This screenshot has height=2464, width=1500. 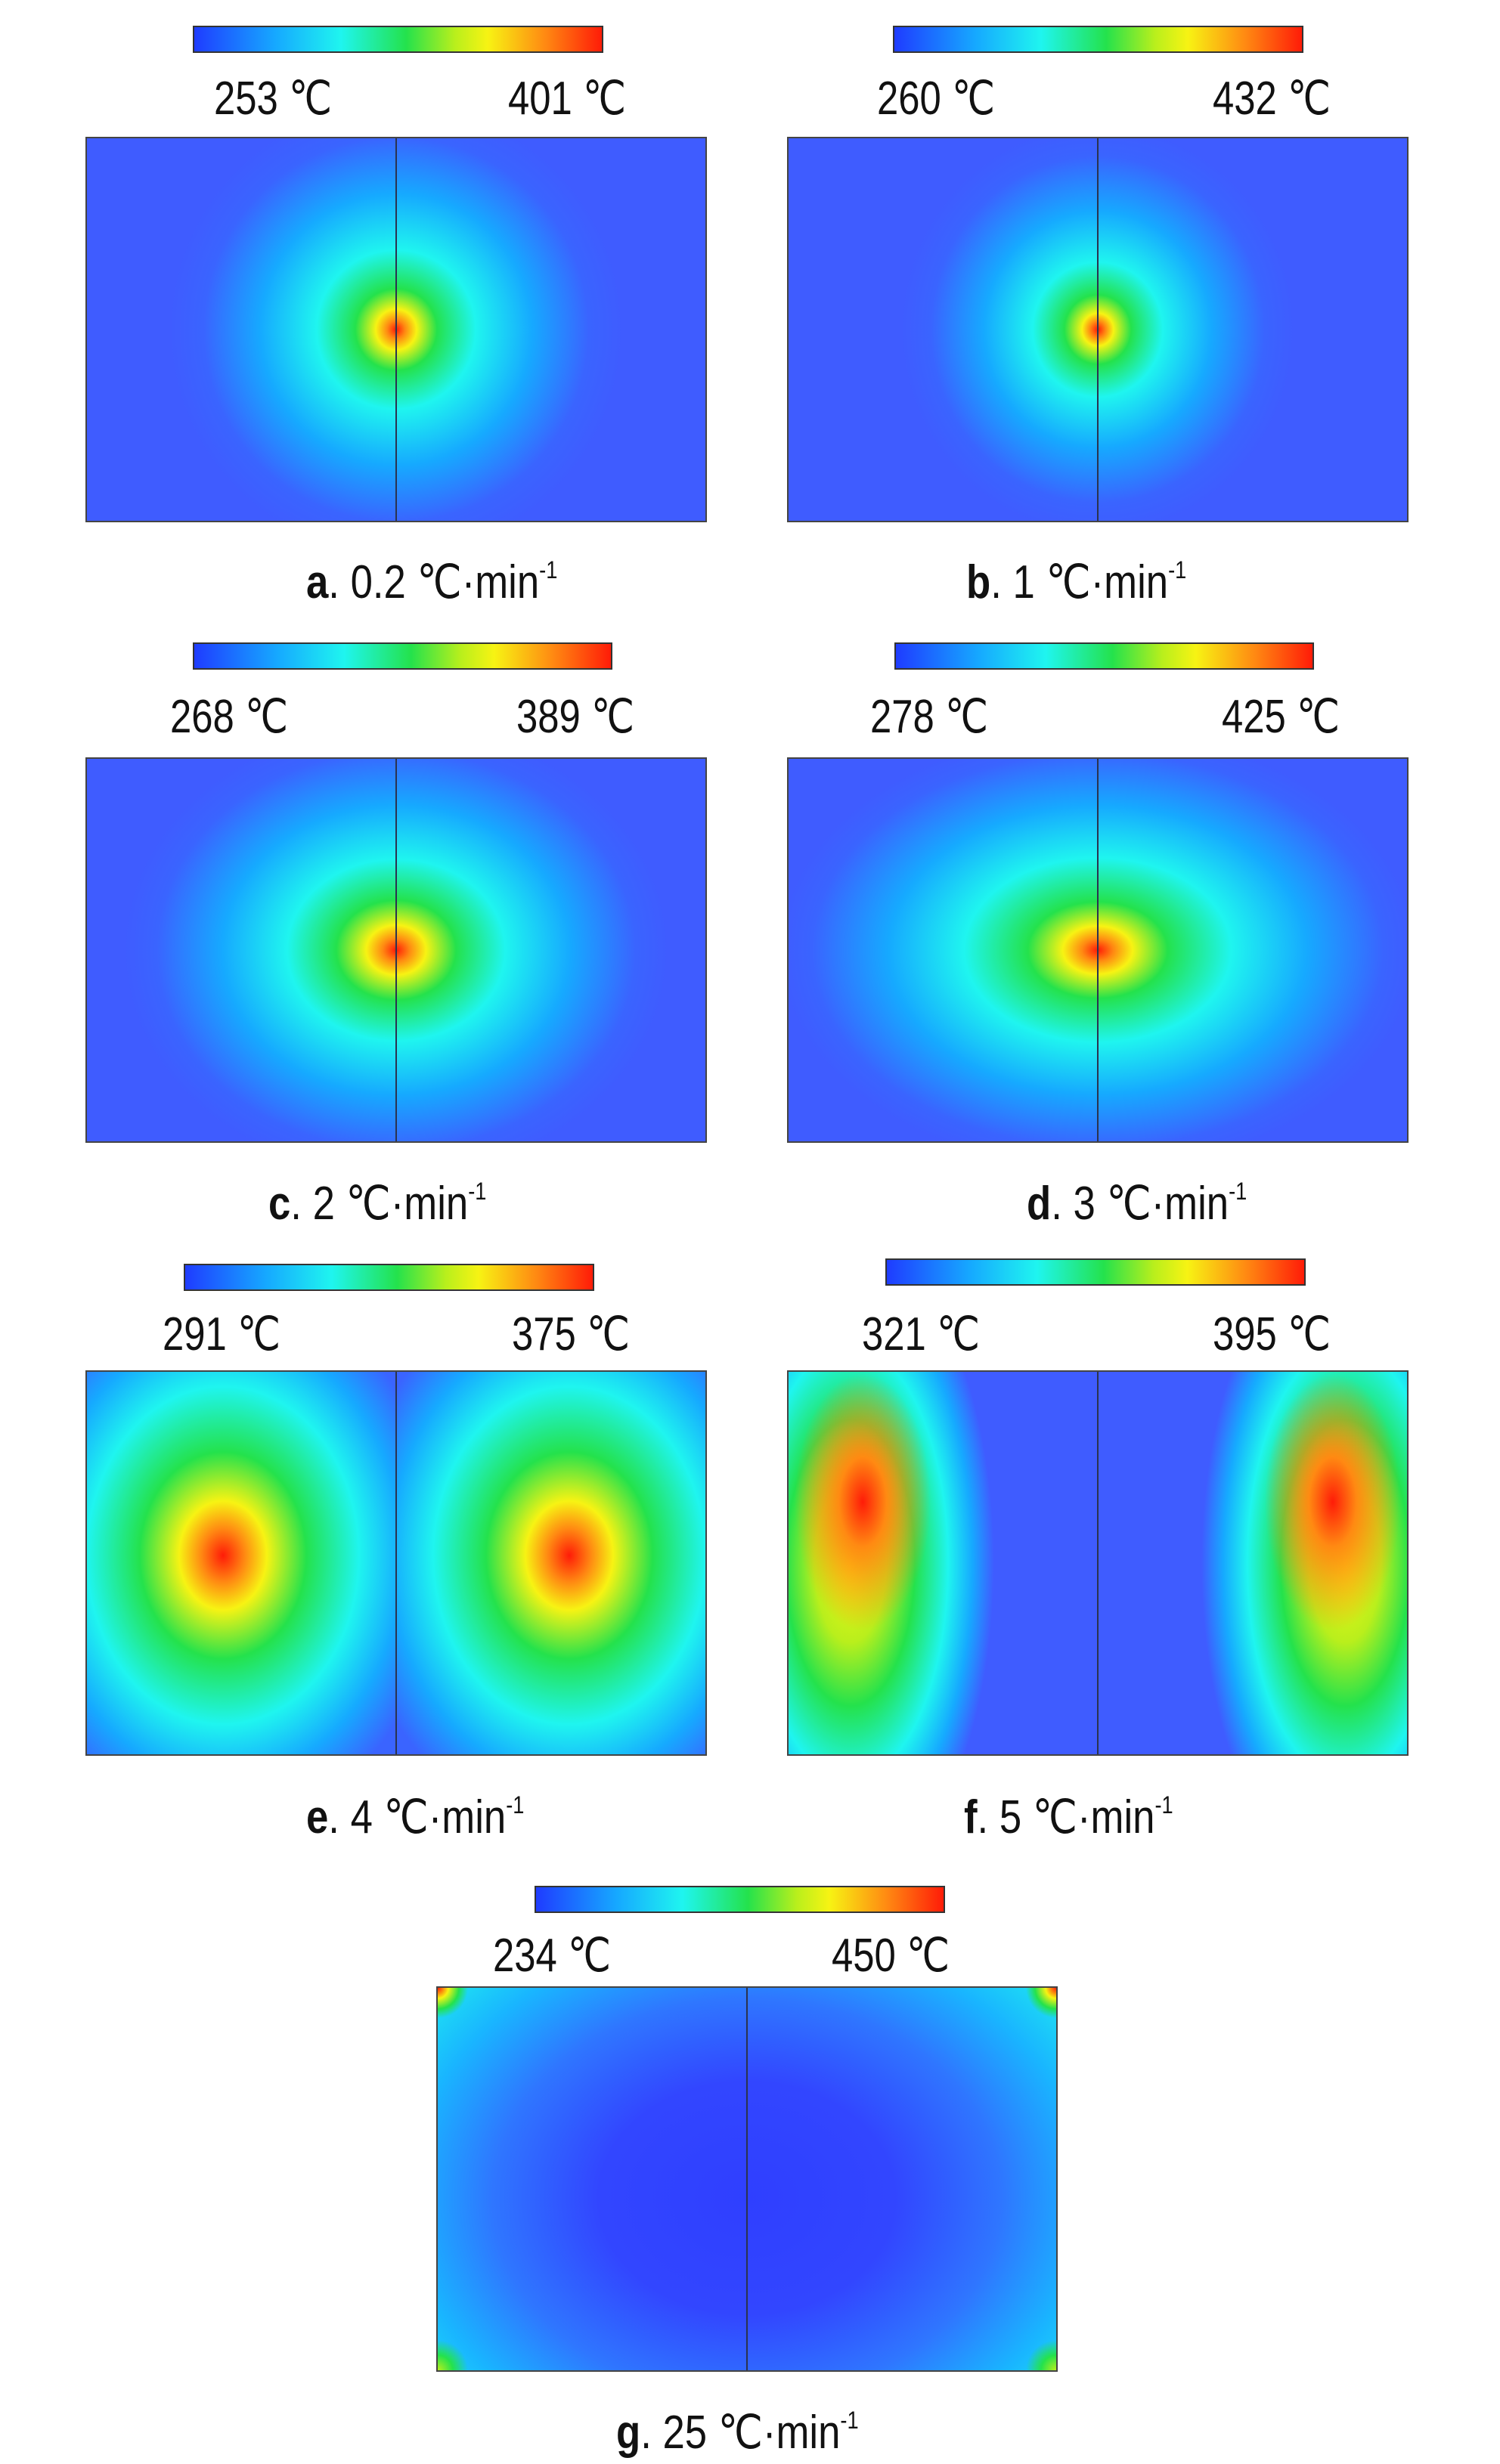 I want to click on caption-d-rate: 3, so click(x=1084, y=1204).